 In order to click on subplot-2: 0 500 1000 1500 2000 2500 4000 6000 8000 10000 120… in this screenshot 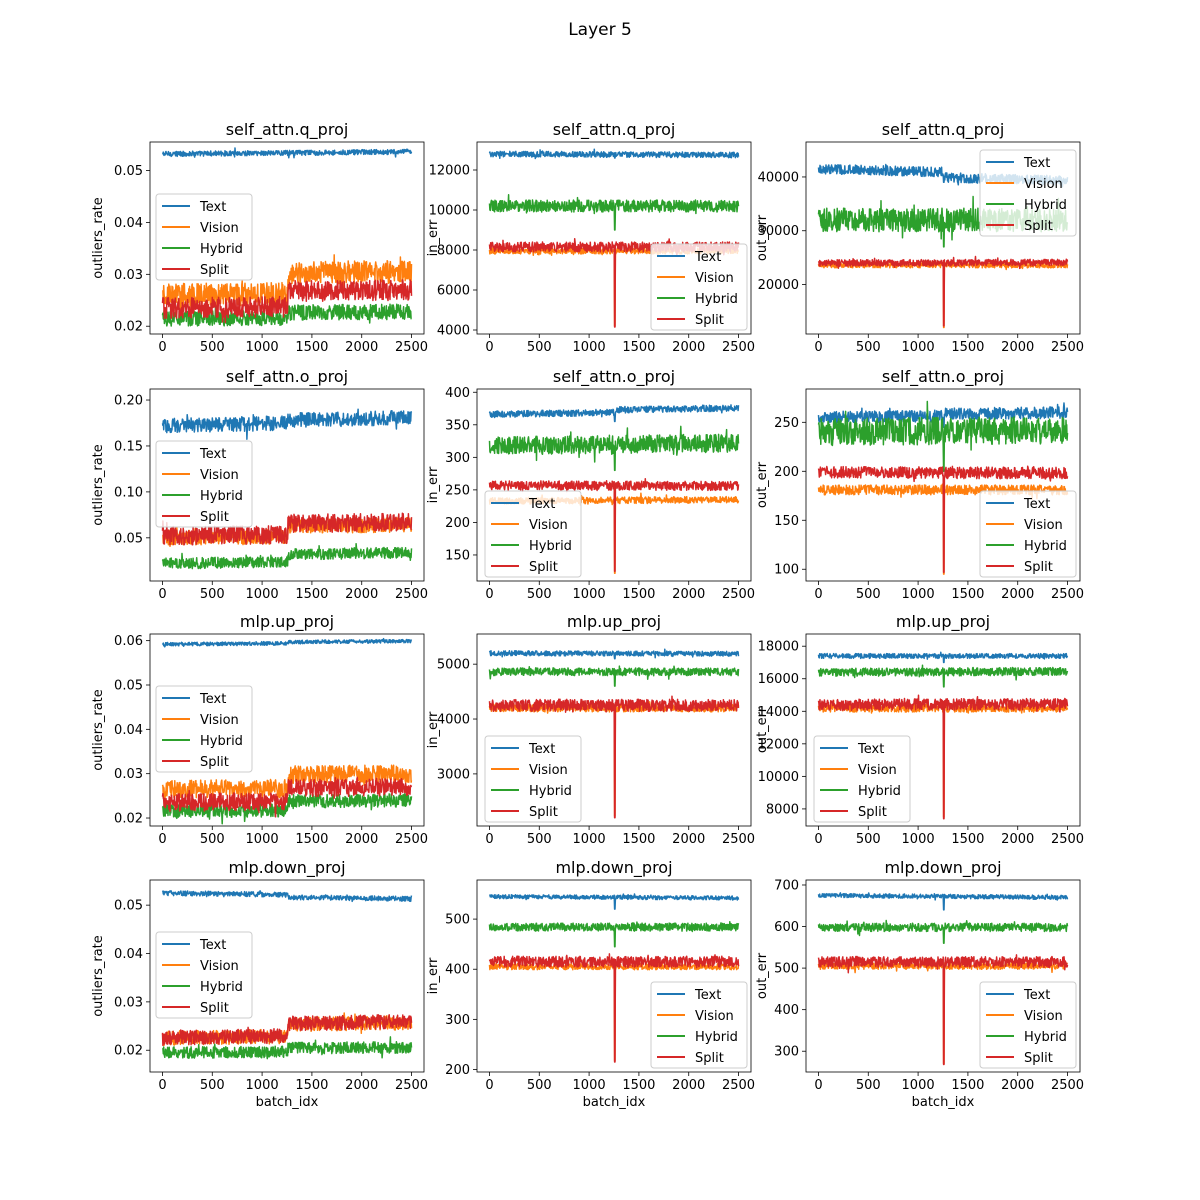, I will do `click(590, 237)`.